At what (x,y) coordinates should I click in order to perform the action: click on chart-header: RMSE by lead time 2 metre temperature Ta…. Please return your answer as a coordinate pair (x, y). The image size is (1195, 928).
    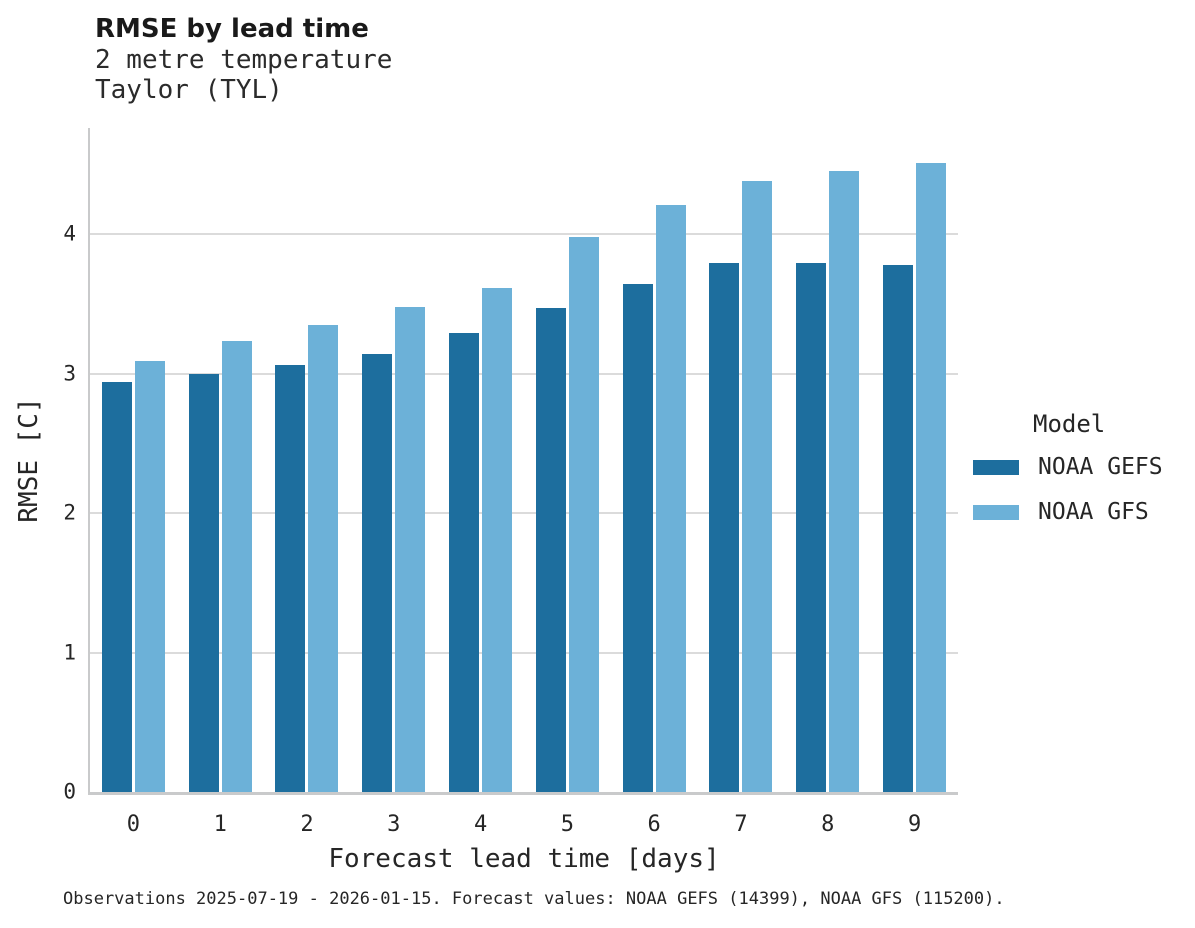
    Looking at the image, I should click on (243, 59).